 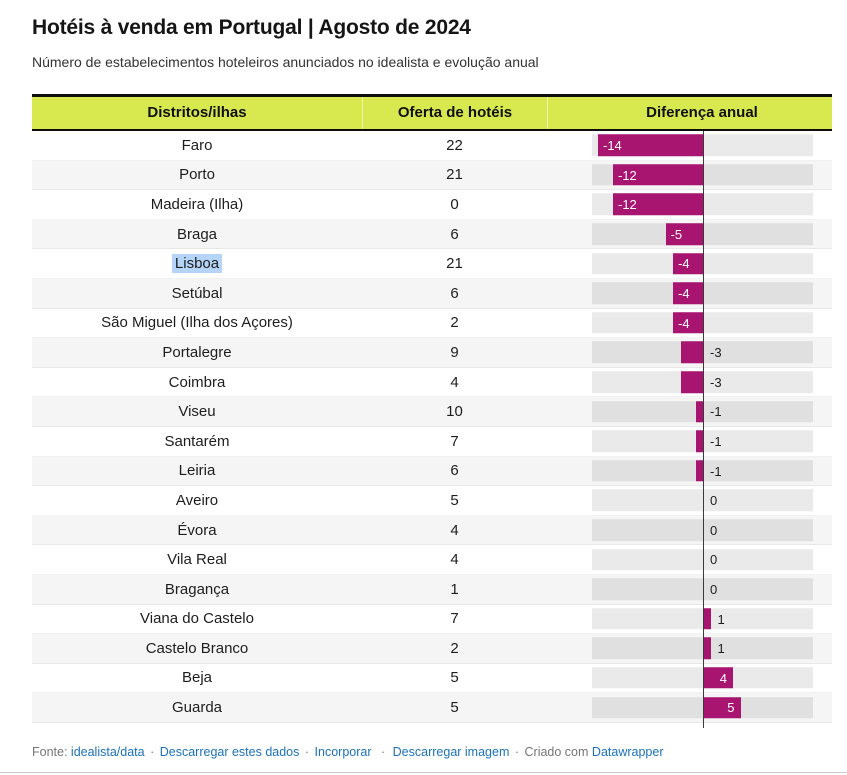 I want to click on district-label: Portalegre, so click(x=197, y=352).